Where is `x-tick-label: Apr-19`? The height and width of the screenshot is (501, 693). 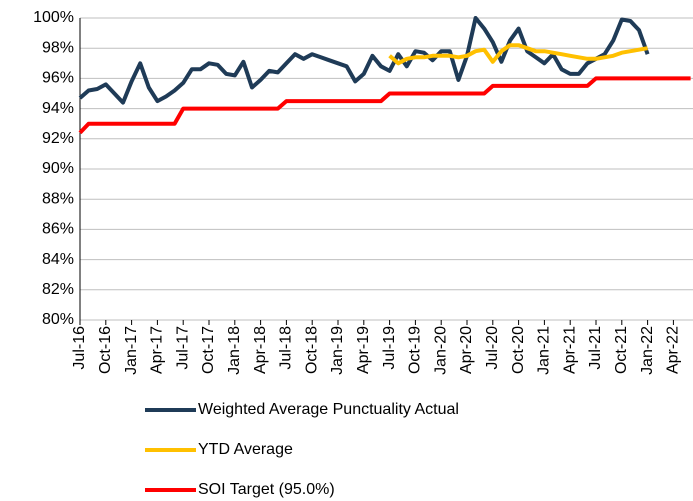 x-tick-label: Apr-19 is located at coordinates (363, 350).